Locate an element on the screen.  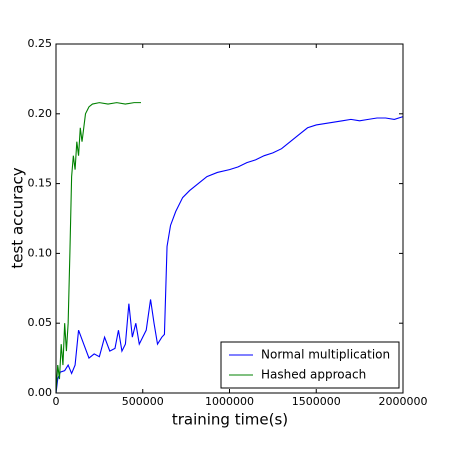
x-tick-label: 1000000 is located at coordinates (229, 401).